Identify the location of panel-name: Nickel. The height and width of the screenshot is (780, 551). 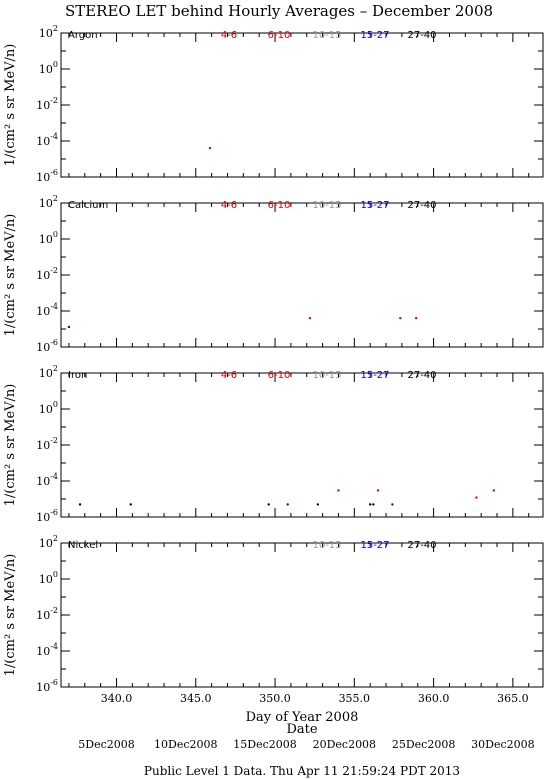
(83, 545).